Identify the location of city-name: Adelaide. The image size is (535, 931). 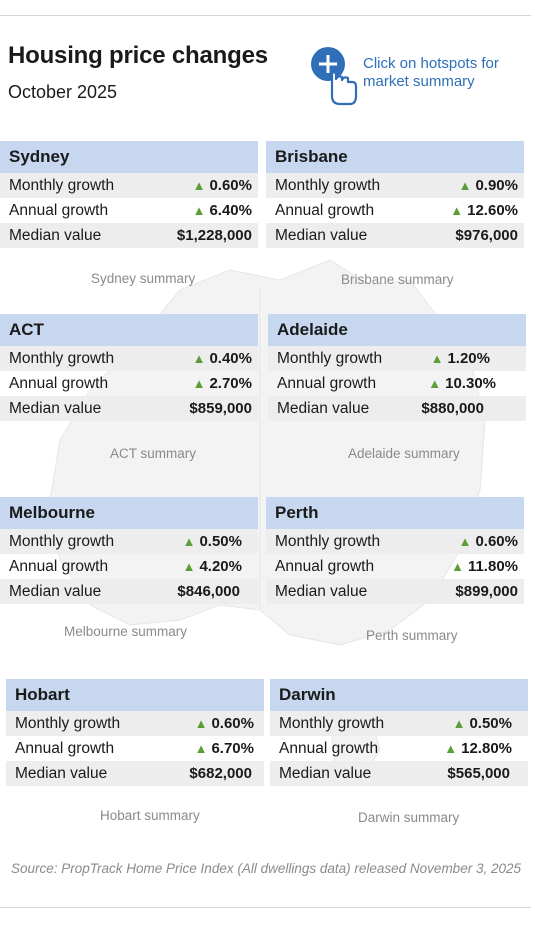
(397, 330).